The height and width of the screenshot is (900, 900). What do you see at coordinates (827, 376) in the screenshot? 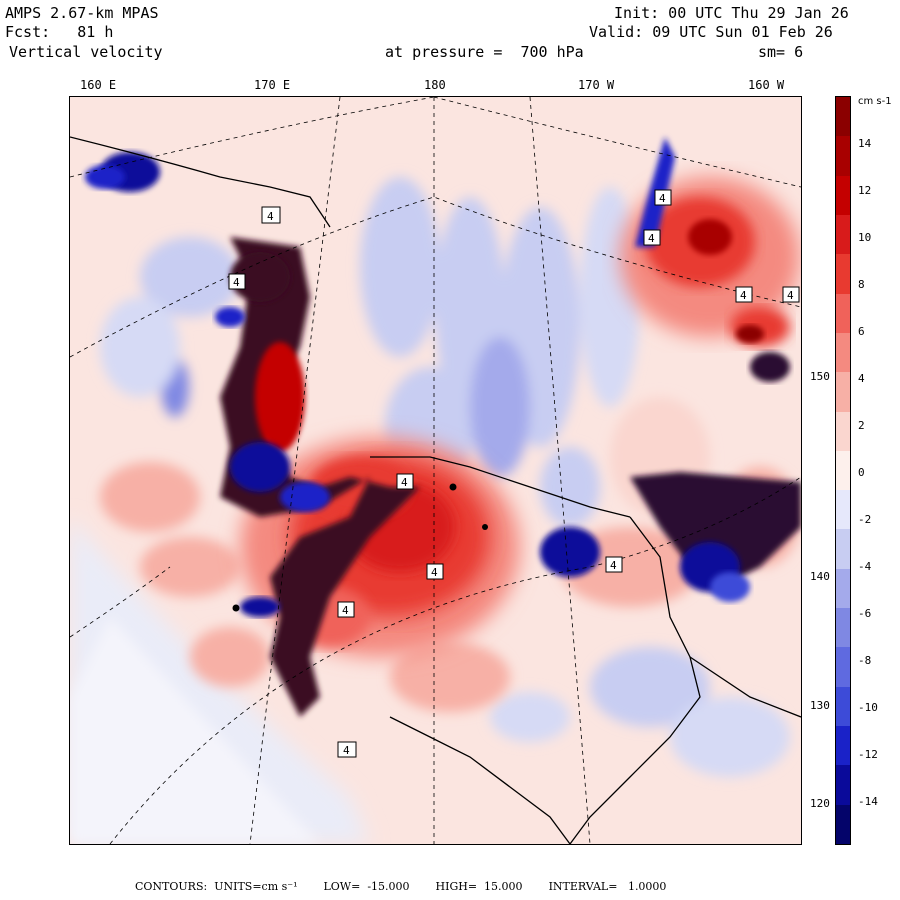
I see `lat-label: 150 W` at bounding box center [827, 376].